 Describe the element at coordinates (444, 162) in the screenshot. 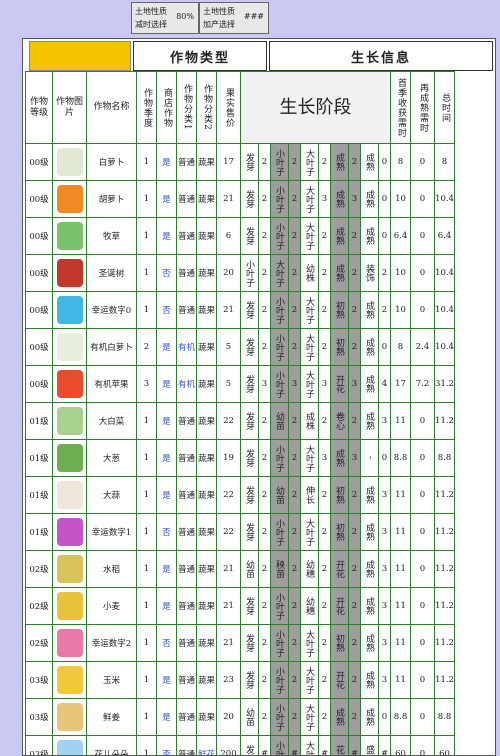

I see `total-cell: 8` at that location.